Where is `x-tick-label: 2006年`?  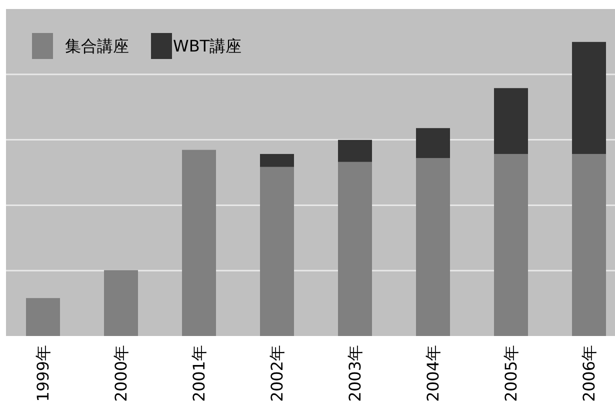
x-tick-label: 2006年 is located at coordinates (589, 373).